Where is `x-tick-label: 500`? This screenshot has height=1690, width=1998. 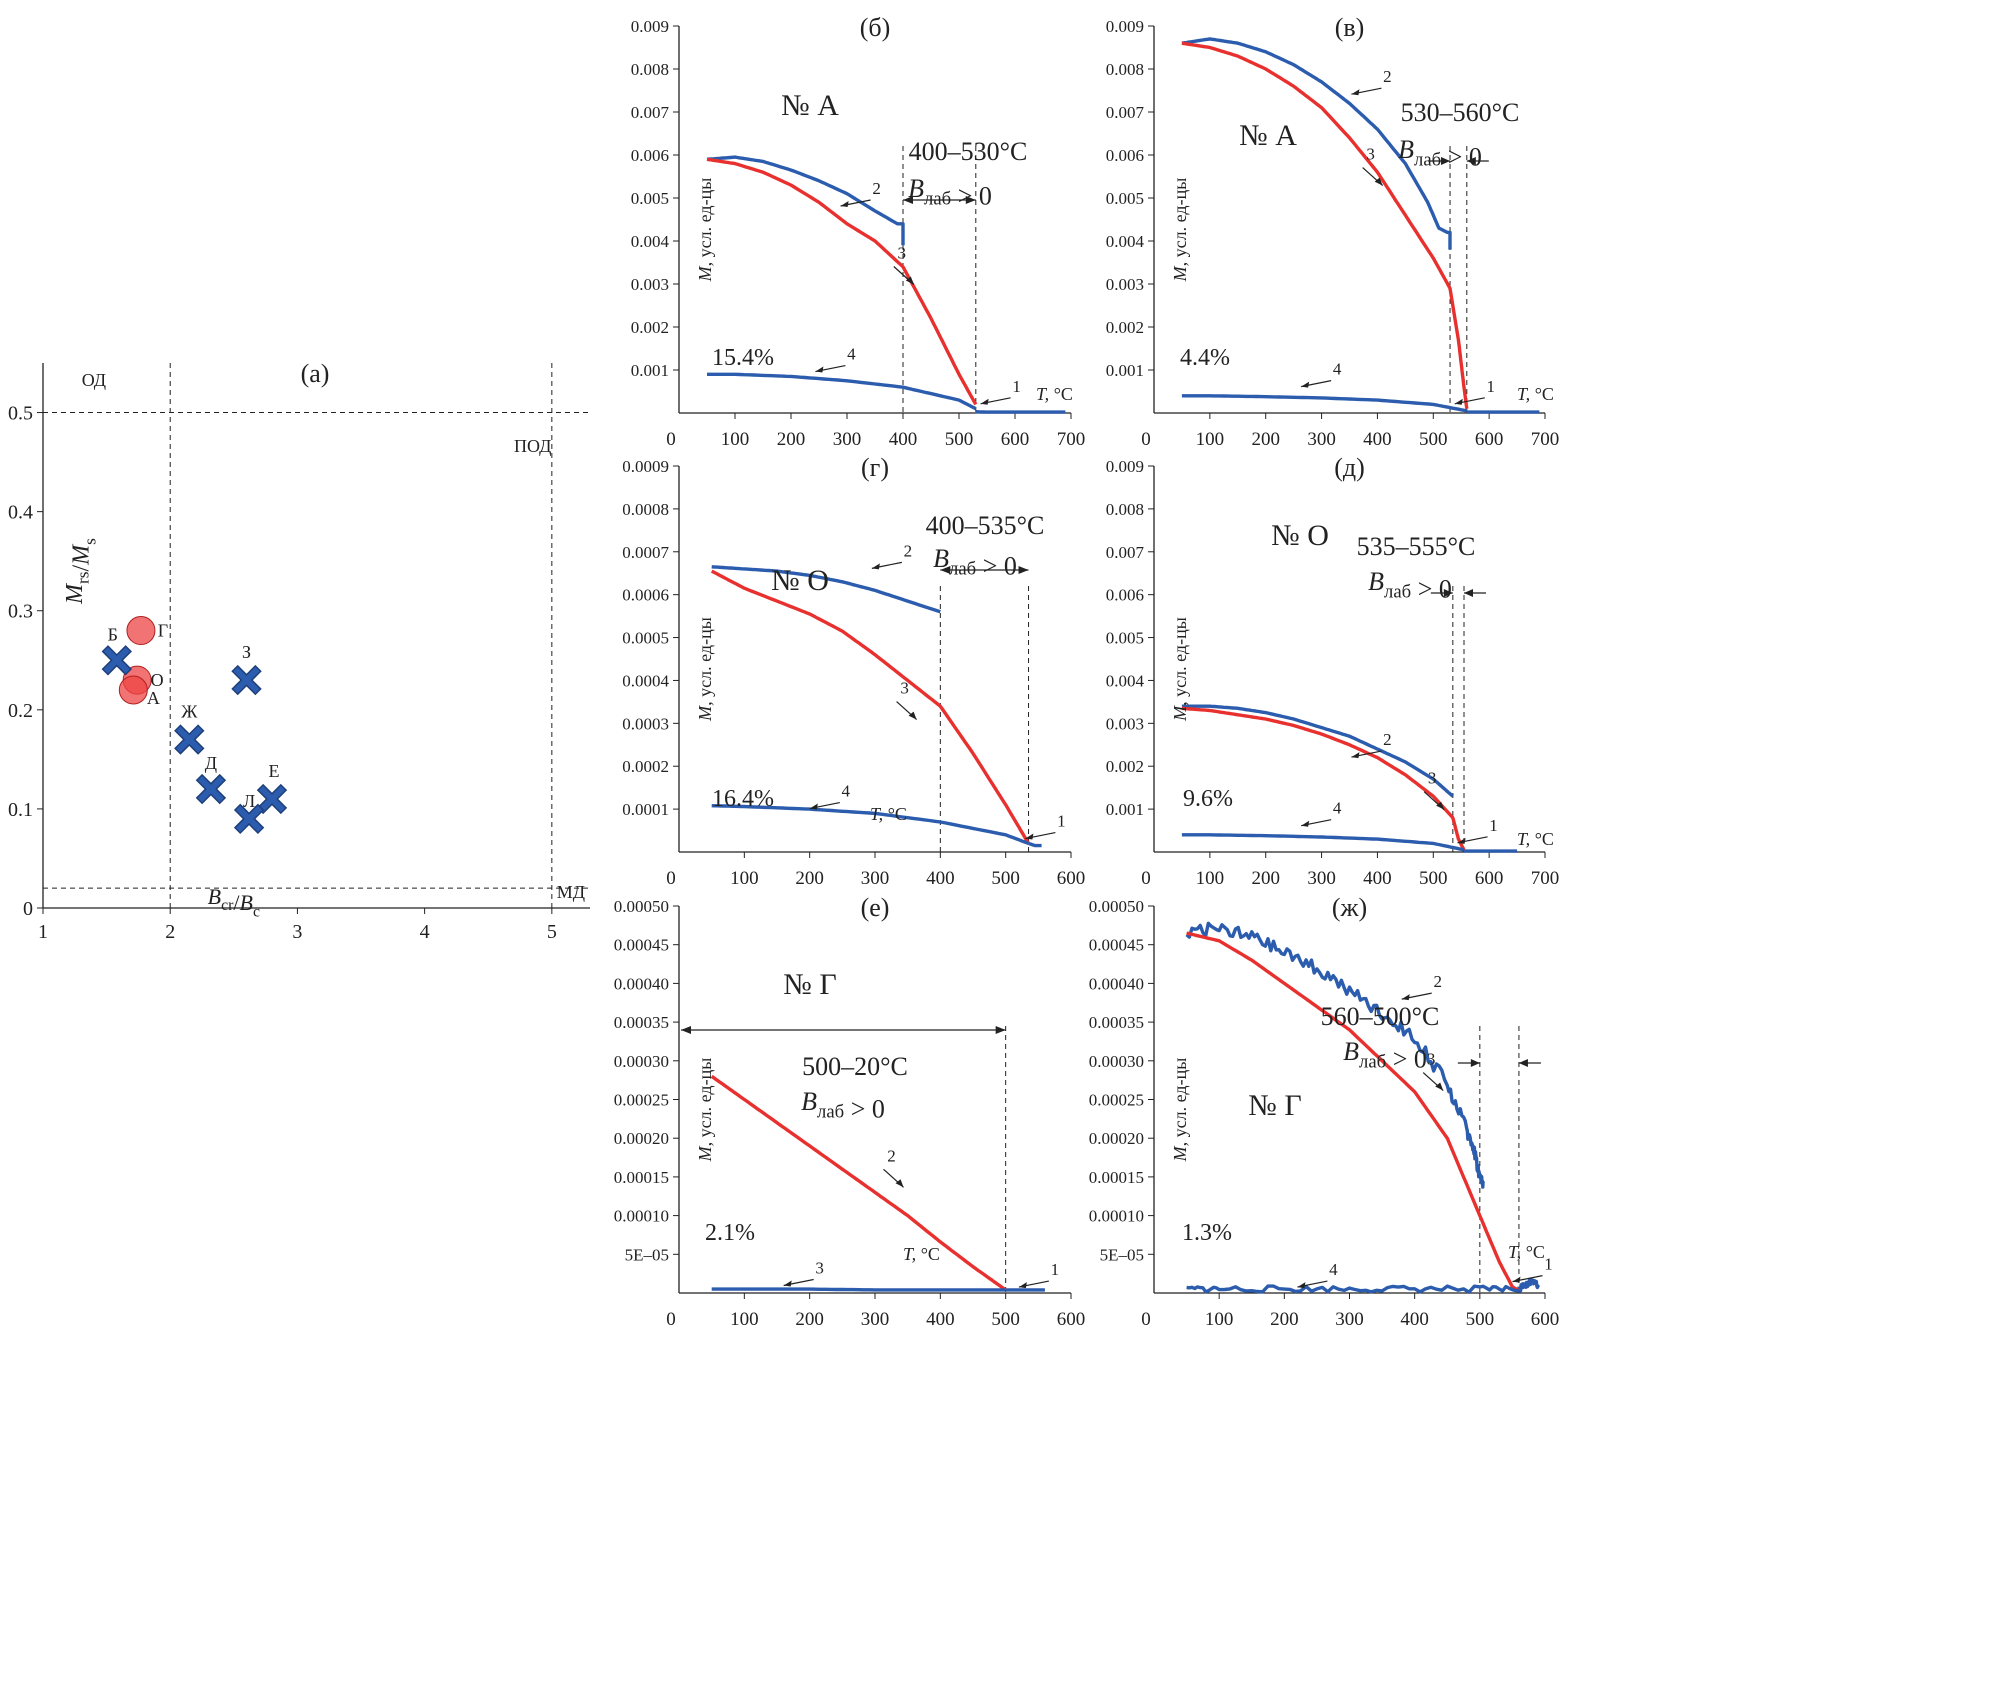
x-tick-label: 500 is located at coordinates (1433, 878).